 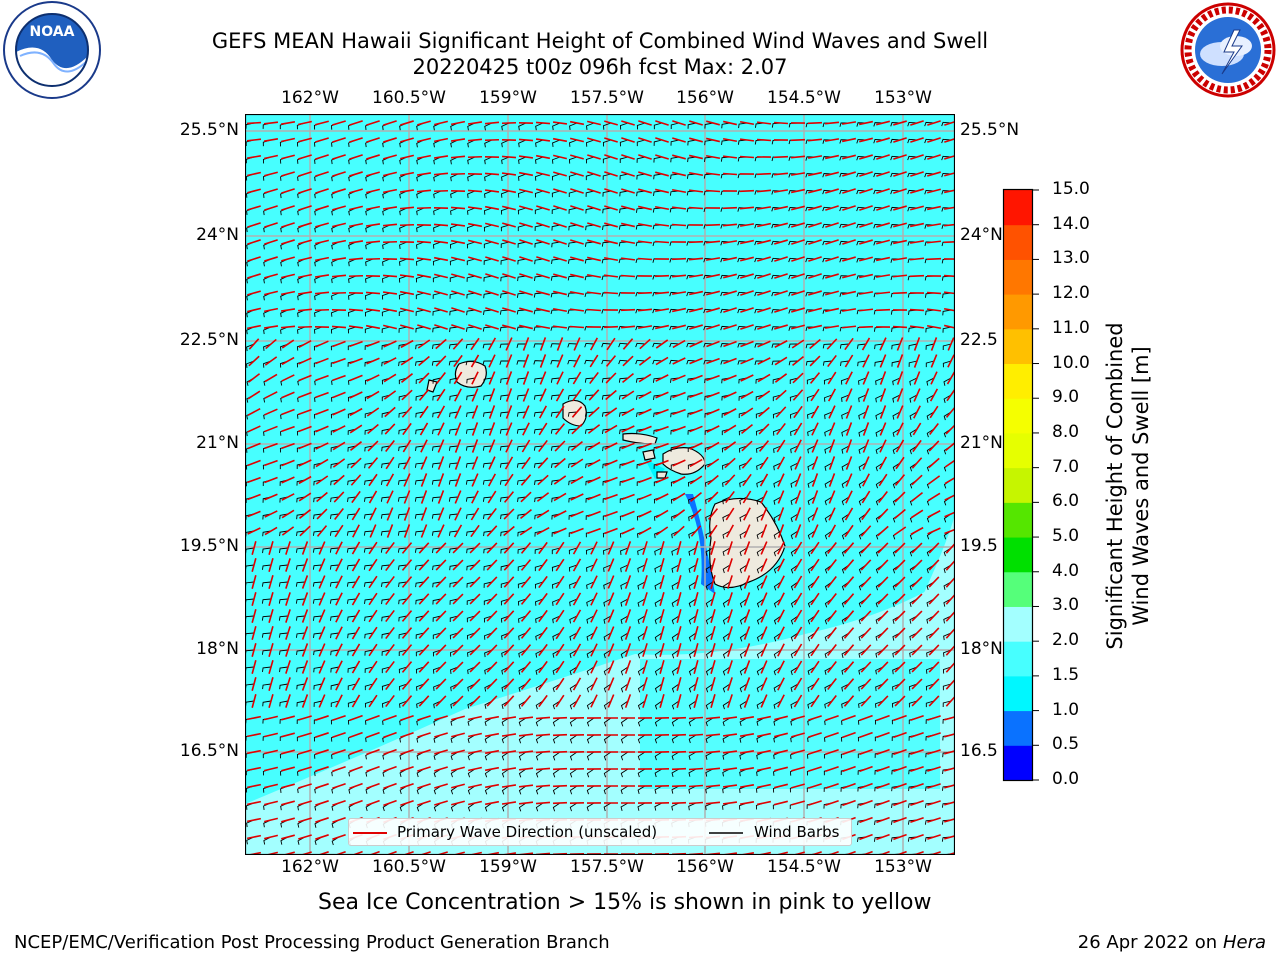 What do you see at coordinates (1150, 942) in the screenshot?
I see `footer-date-text: 26 Apr 2022 on` at bounding box center [1150, 942].